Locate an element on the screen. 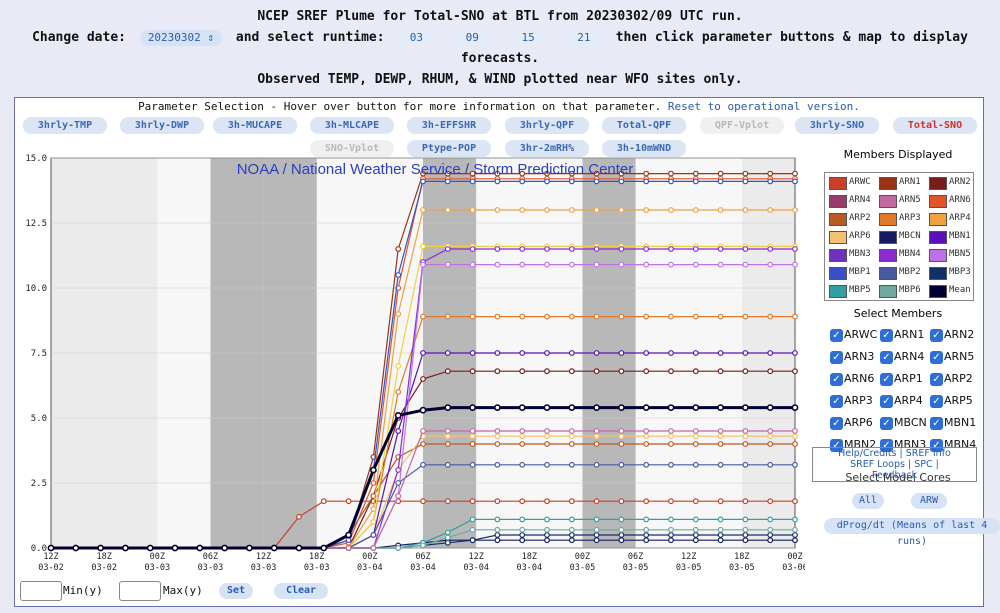  param-button-3hr-2mrh-: 3hr-2mRH% is located at coordinates (547, 148).